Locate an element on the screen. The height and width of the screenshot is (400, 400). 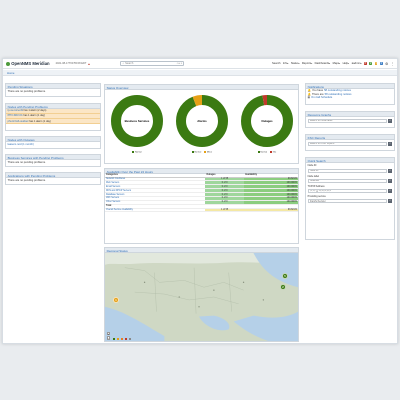
filter-normal-icon is located at coordinates (114, 338).